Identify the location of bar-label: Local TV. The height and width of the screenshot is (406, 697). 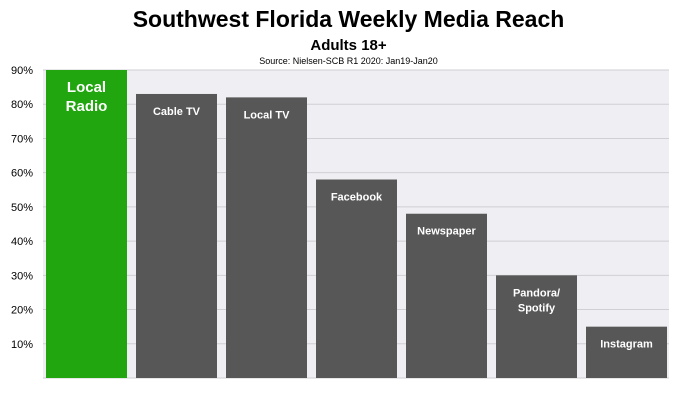
(267, 115).